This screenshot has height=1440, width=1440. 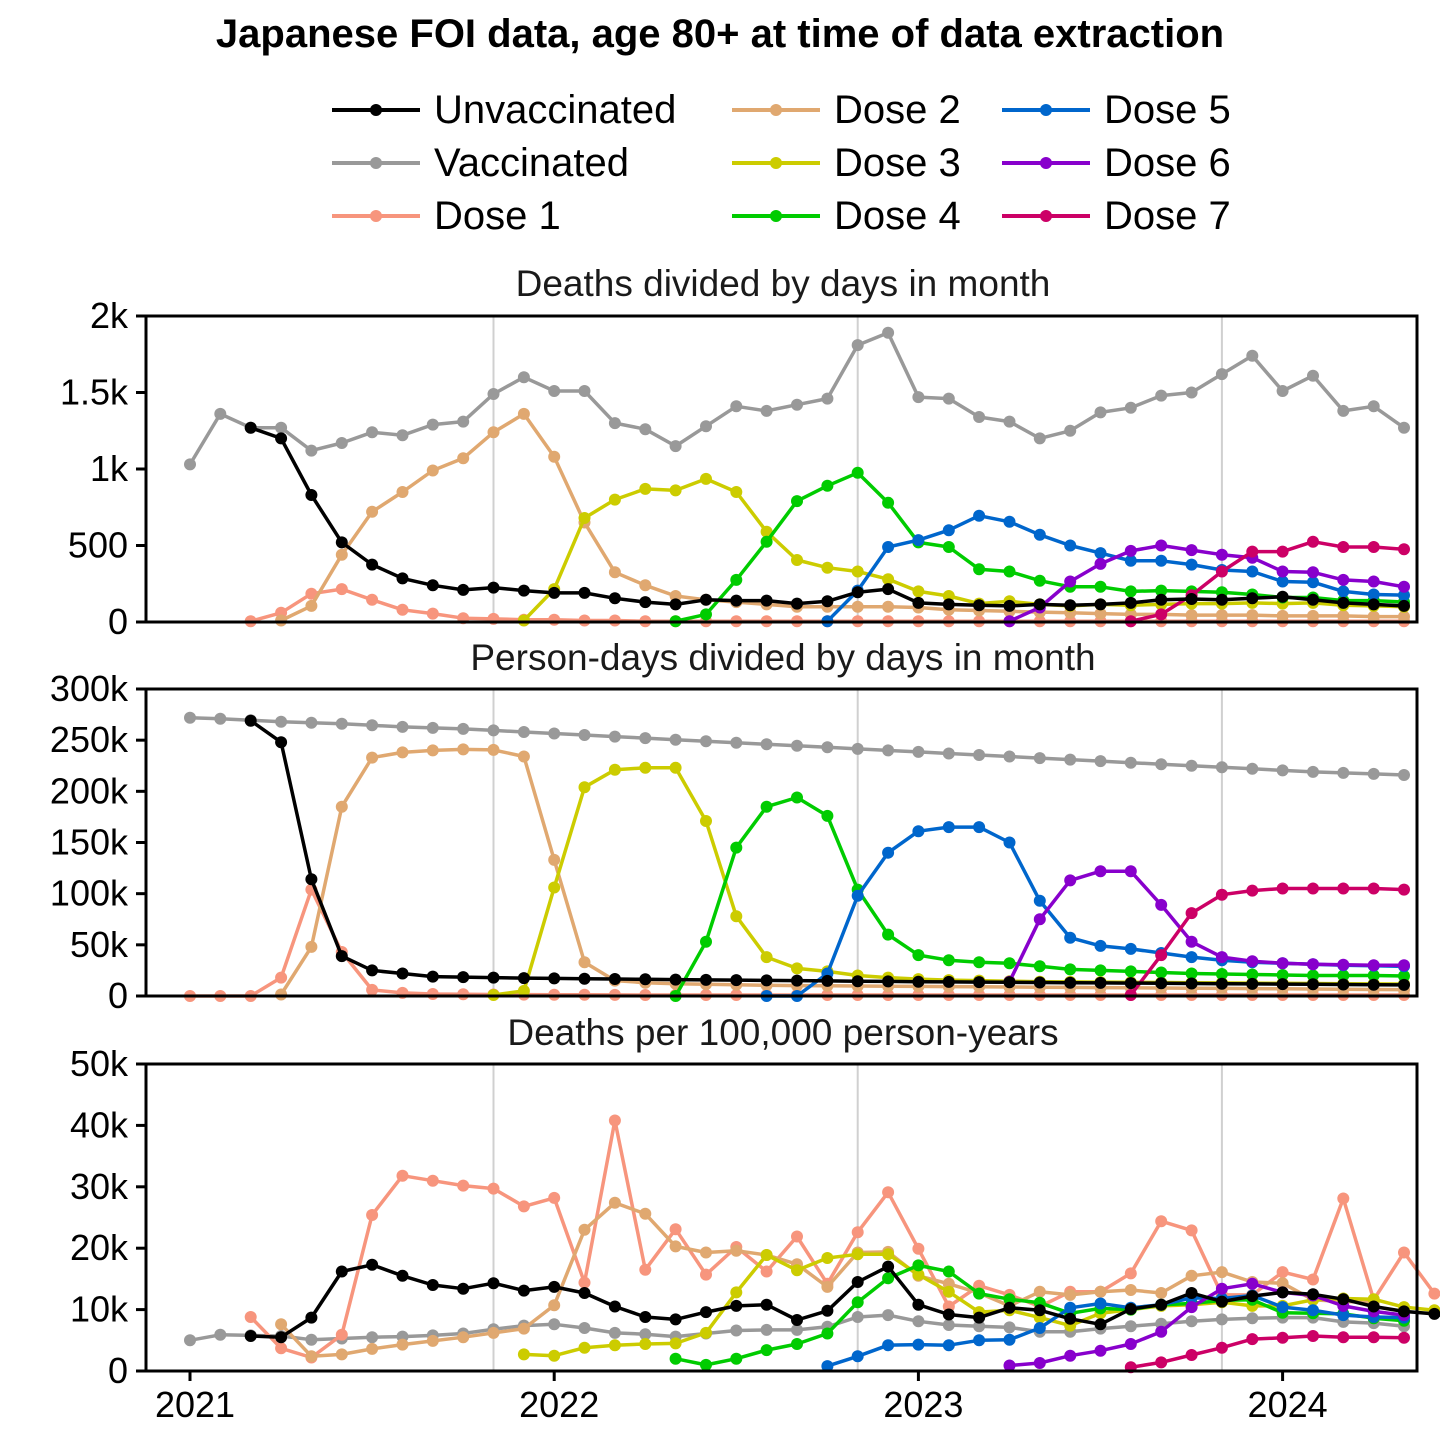 What do you see at coordinates (195, 1404) in the screenshot?
I see `x-tick-label: 2021` at bounding box center [195, 1404].